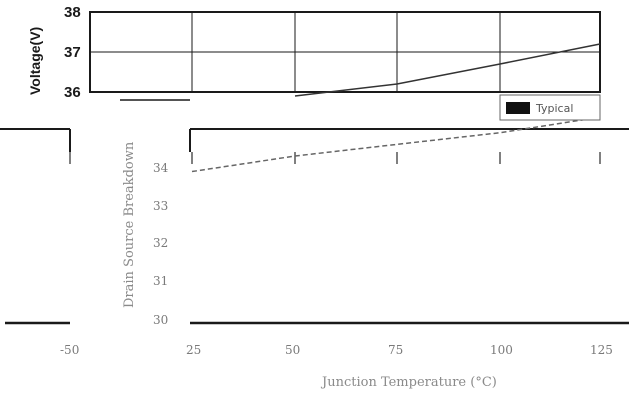 This screenshot has width=629, height=398. What do you see at coordinates (395, 350) in the screenshot?
I see `x-tick-3: 75` at bounding box center [395, 350].